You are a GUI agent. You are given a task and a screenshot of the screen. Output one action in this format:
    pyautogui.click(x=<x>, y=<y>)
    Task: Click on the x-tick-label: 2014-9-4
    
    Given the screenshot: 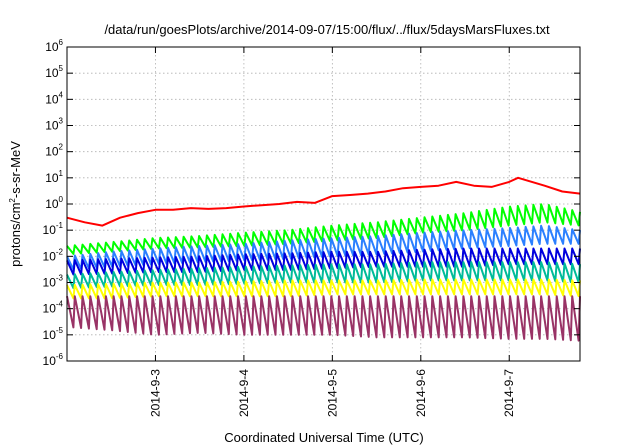 What is the action you would take?
    pyautogui.click(x=244, y=393)
    